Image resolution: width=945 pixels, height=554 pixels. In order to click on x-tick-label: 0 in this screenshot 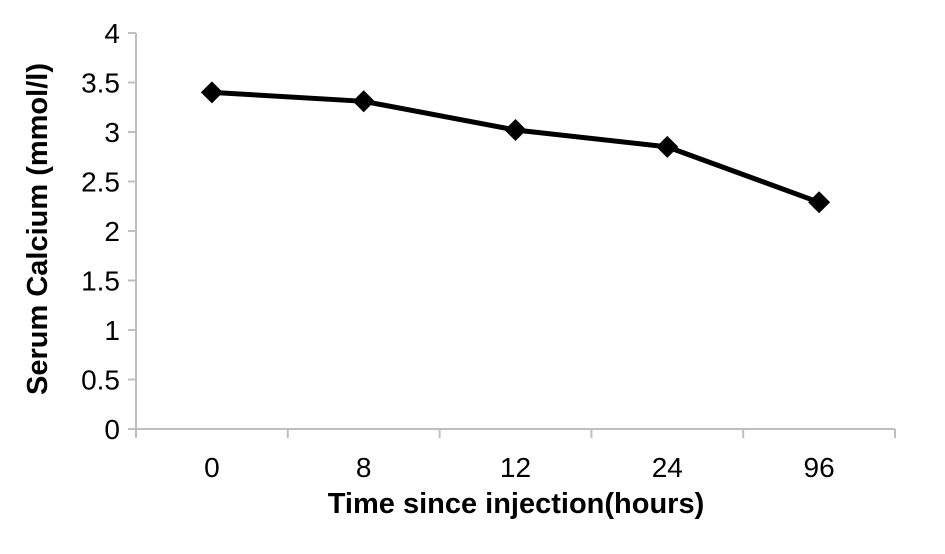, I will do `click(212, 467)`.